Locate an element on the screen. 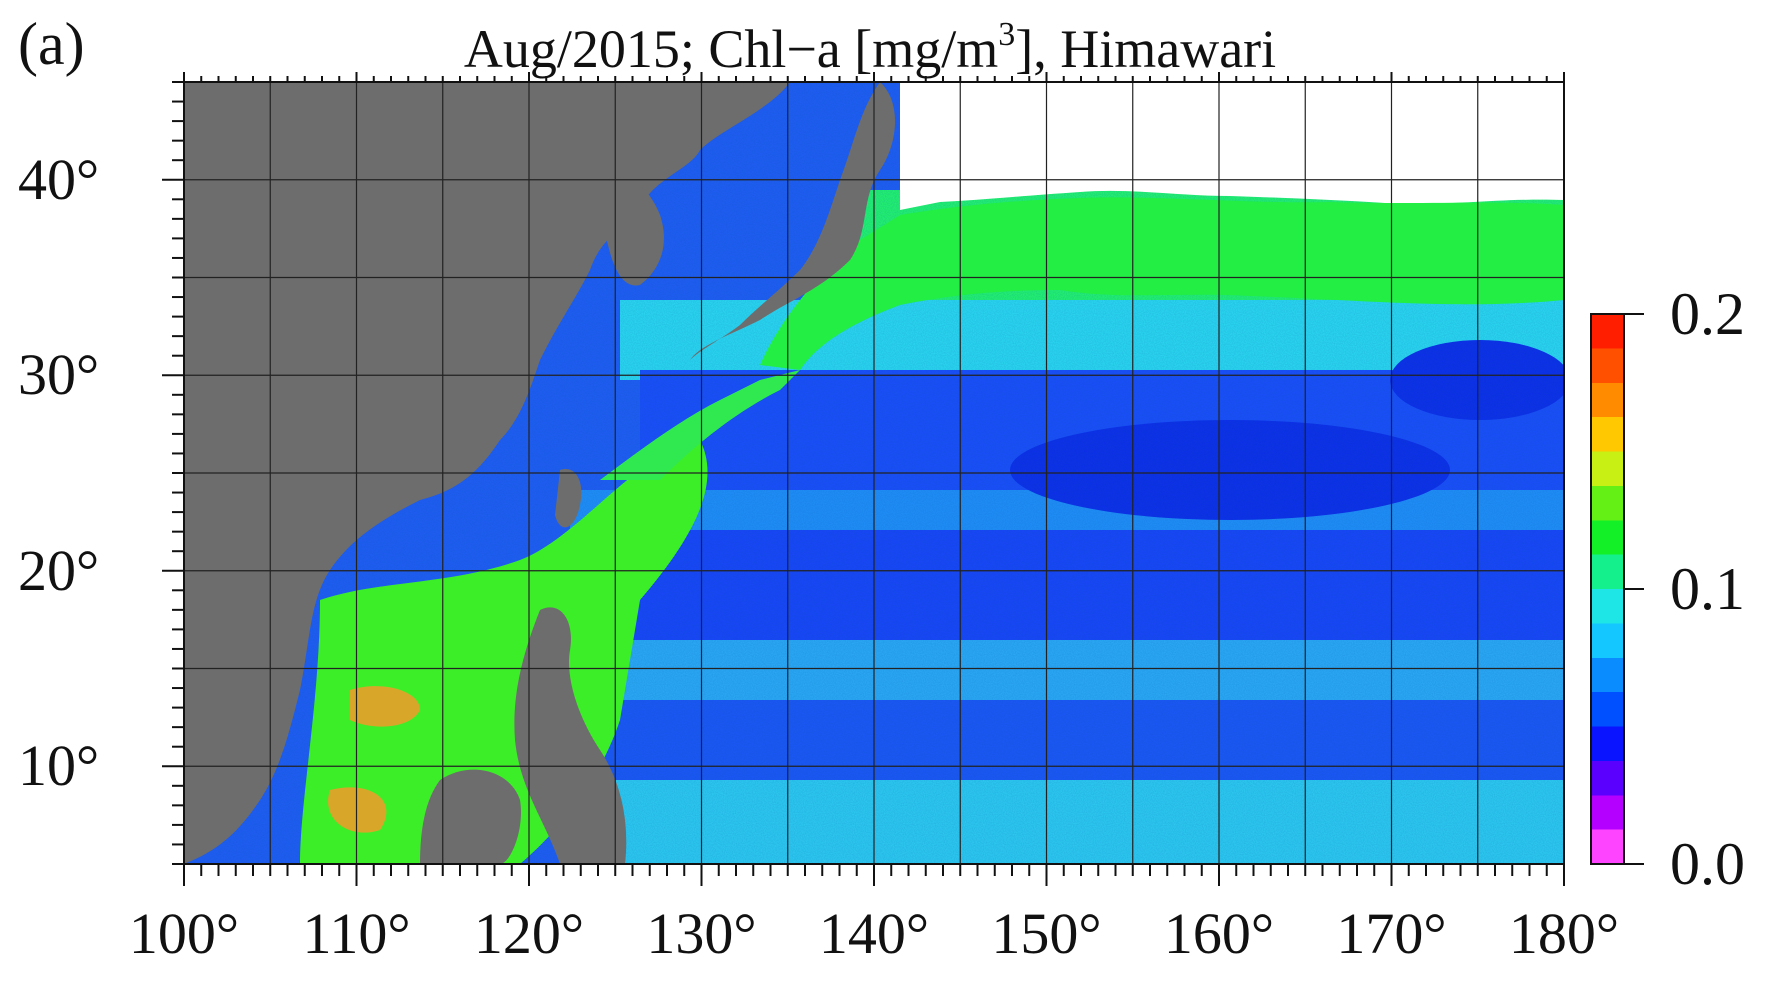 This screenshot has width=1787, height=996. taiwan is located at coordinates (568, 498).